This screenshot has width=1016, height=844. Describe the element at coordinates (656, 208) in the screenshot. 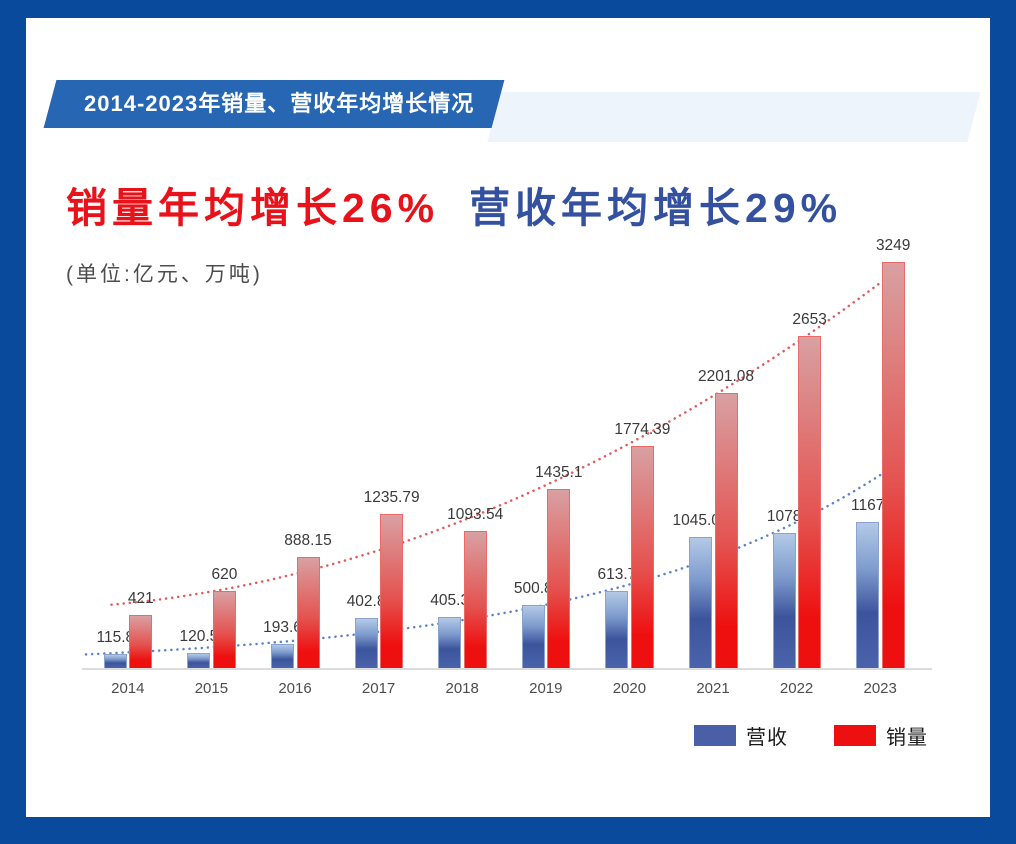

I see `headline-revenue-growth: 营收年均增长29%` at that location.